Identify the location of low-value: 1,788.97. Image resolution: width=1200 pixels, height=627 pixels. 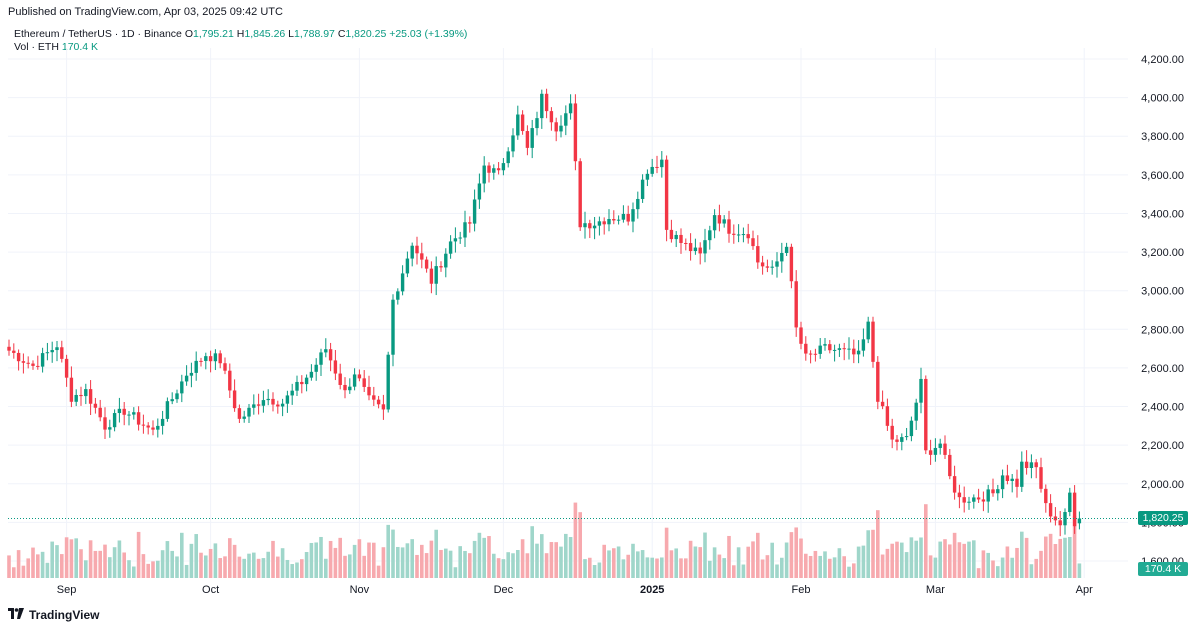
(314, 34).